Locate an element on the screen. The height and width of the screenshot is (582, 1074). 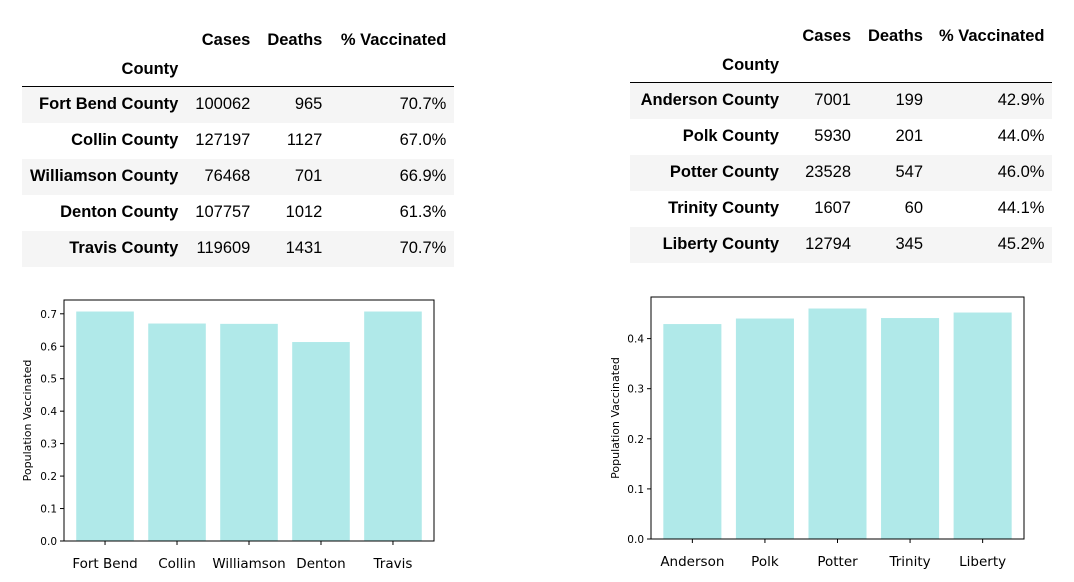
x-tick-label: Anderson is located at coordinates (692, 562).